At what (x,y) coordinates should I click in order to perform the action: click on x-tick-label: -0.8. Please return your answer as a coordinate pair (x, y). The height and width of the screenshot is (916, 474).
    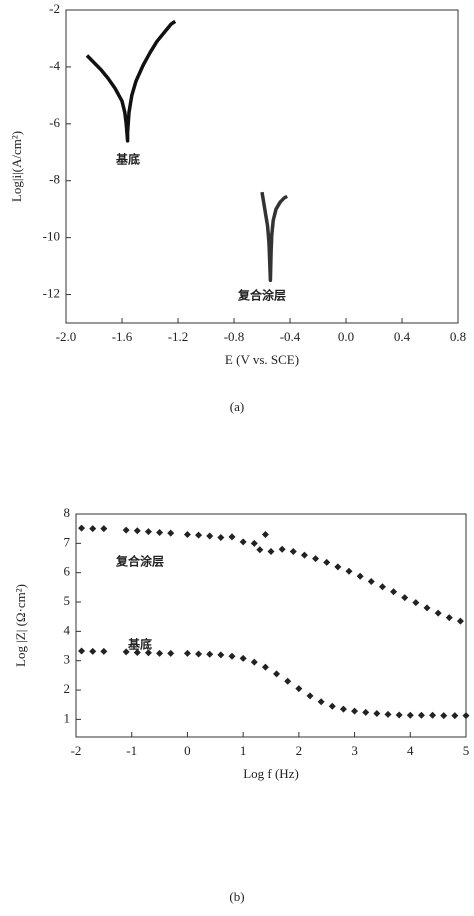
    Looking at the image, I should click on (234, 336).